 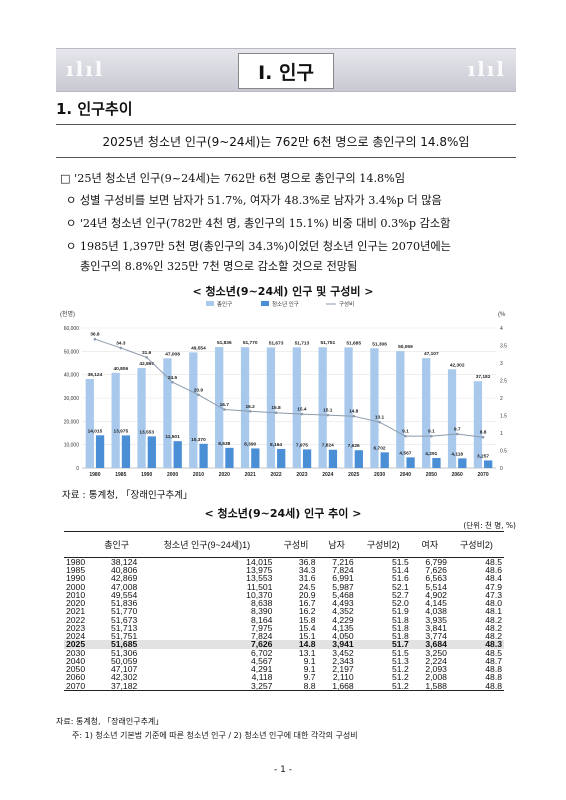 What do you see at coordinates (261, 669) in the screenshot?
I see `table-cell: 4,291` at bounding box center [261, 669].